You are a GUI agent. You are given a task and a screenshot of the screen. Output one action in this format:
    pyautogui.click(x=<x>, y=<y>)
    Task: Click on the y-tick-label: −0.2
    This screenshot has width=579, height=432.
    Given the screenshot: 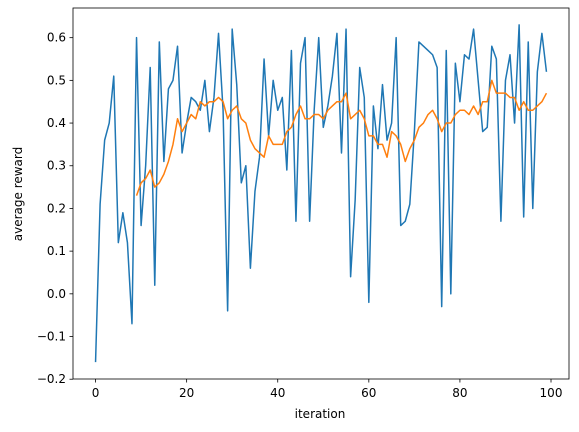 What is the action you would take?
    pyautogui.click(x=51, y=379)
    